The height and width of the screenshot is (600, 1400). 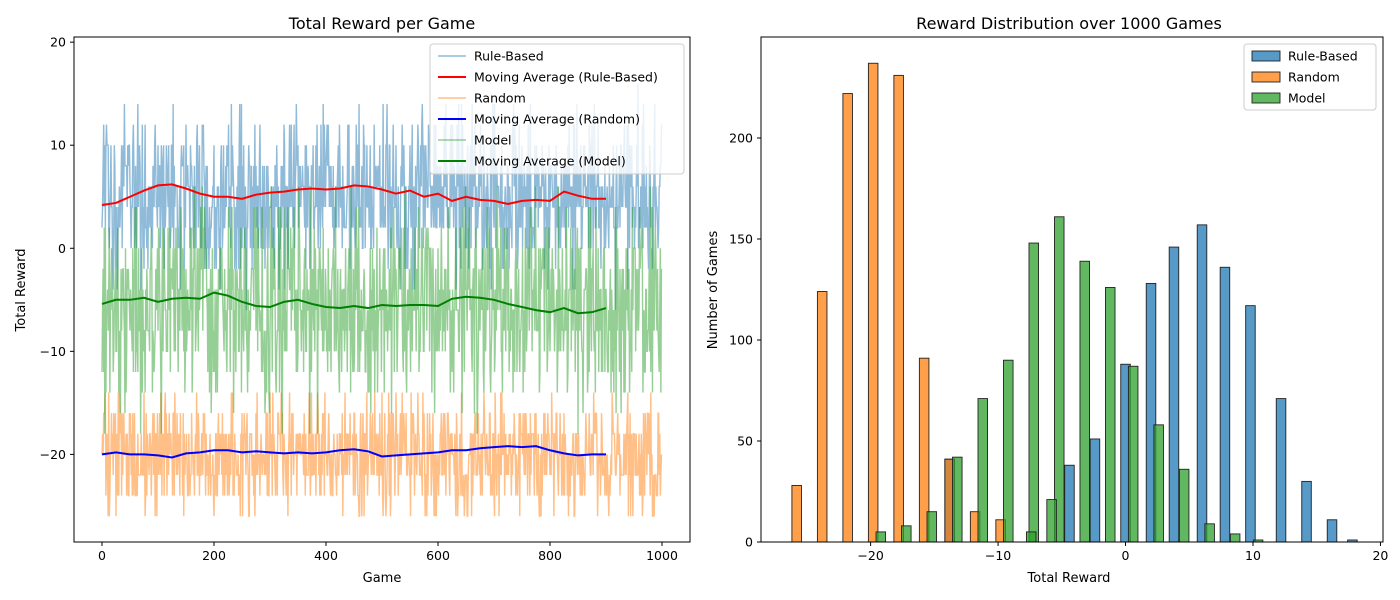 What do you see at coordinates (662, 555) in the screenshot?
I see `x-tick-label: 1000` at bounding box center [662, 555].